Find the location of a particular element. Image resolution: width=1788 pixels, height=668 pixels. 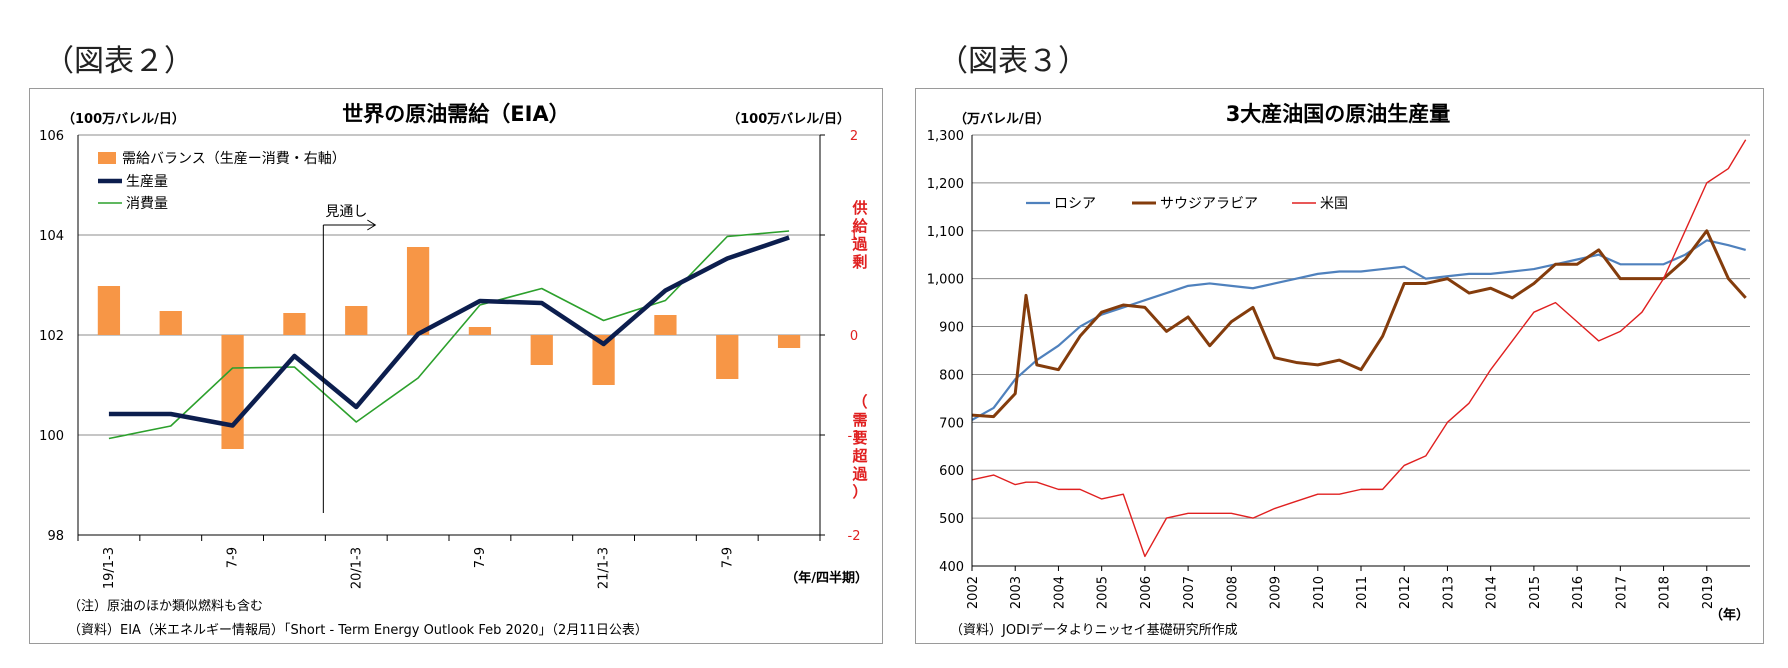

y-tick-label: 700 is located at coordinates (951, 423).